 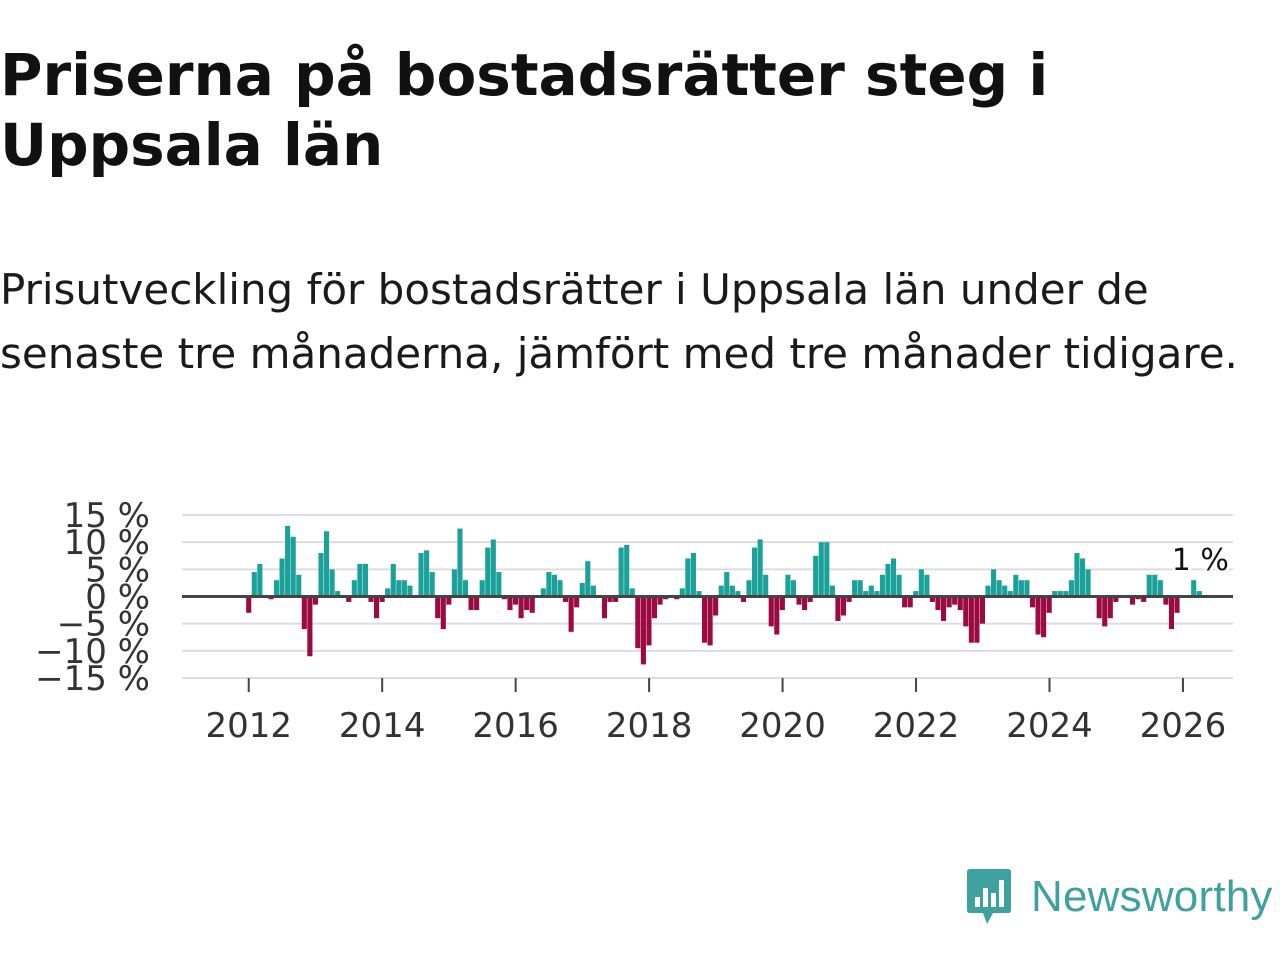 I want to click on y-tick-label: −10 %, so click(x=92, y=652).